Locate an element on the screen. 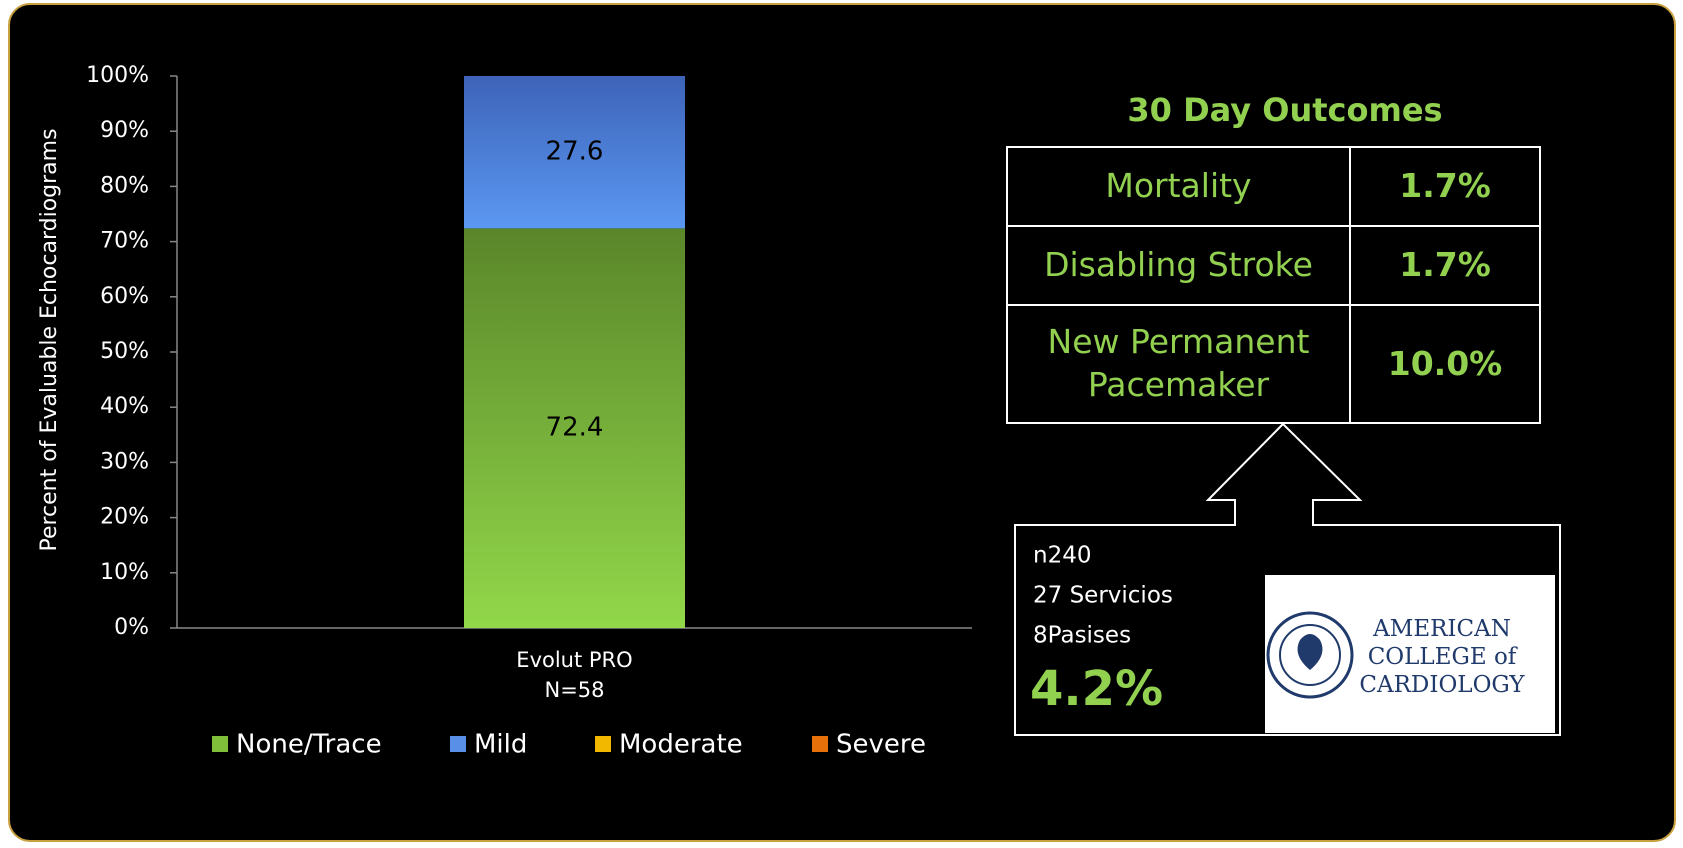 The width and height of the screenshot is (1683, 848). callout-text: 27 Servicios is located at coordinates (1103, 596).